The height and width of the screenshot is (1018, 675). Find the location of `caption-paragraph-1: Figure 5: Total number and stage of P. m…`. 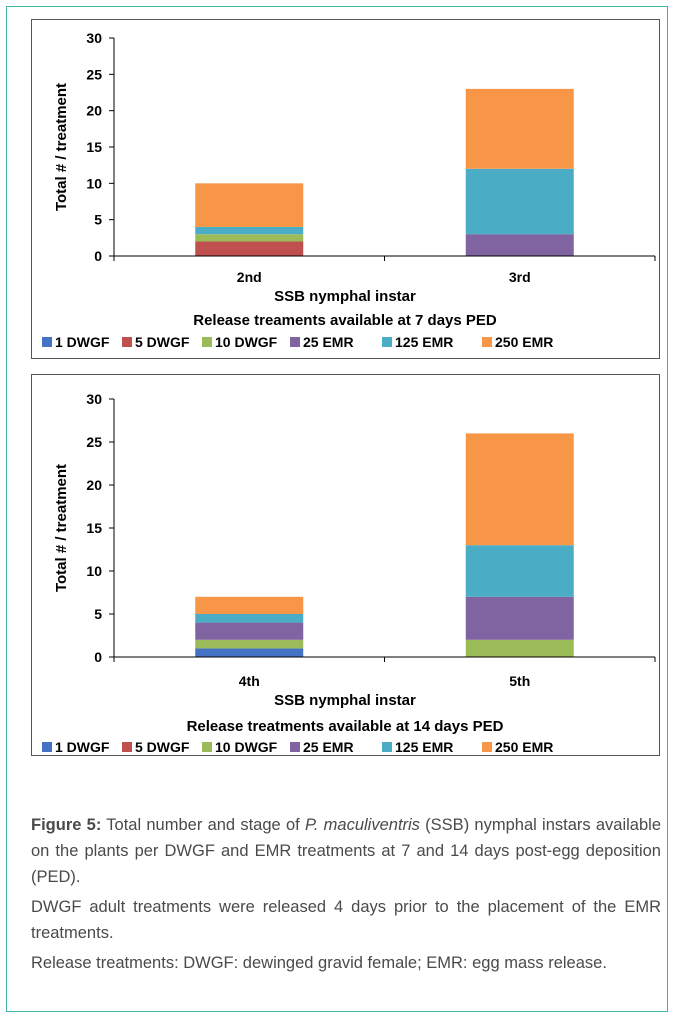

caption-paragraph-1: Figure 5: Total number and stage of P. m… is located at coordinates (346, 851).